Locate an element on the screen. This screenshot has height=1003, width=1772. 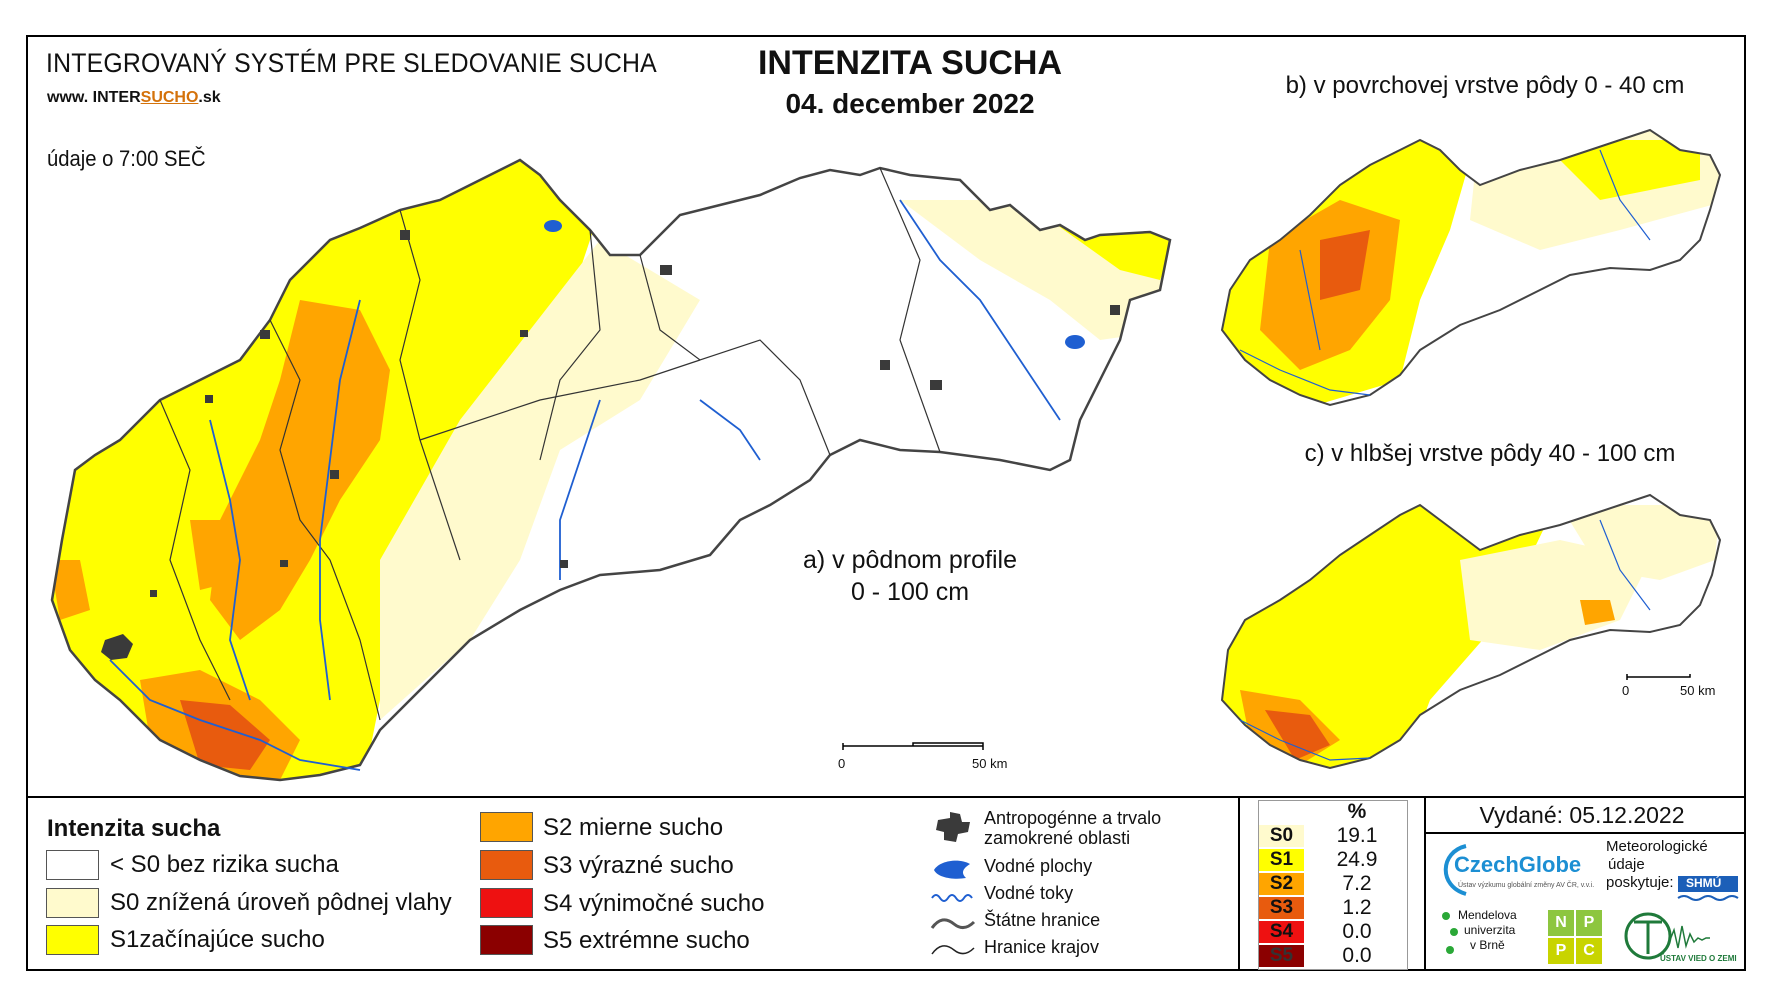
map-a-caption-line1: a) v pôdnom profile is located at coordinates (909, 560).